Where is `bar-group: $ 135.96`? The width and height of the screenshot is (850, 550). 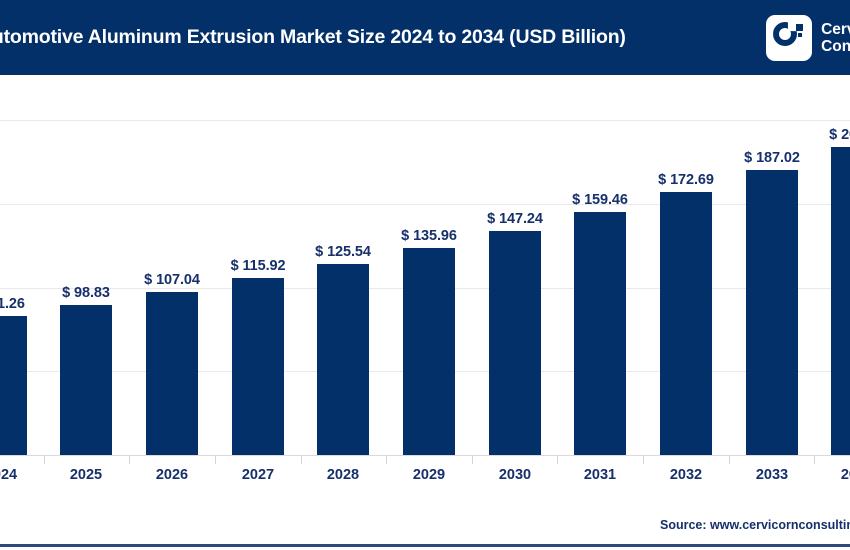 bar-group: $ 135.96 is located at coordinates (429, 341).